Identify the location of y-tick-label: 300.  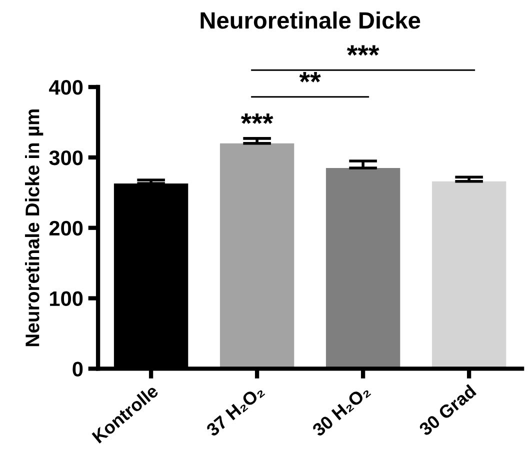
(66, 158).